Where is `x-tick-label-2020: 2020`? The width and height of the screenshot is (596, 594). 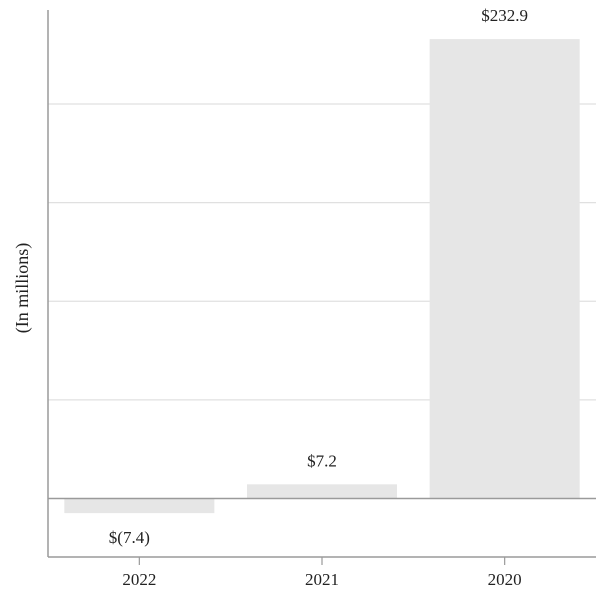
x-tick-label-2020: 2020 is located at coordinates (505, 579).